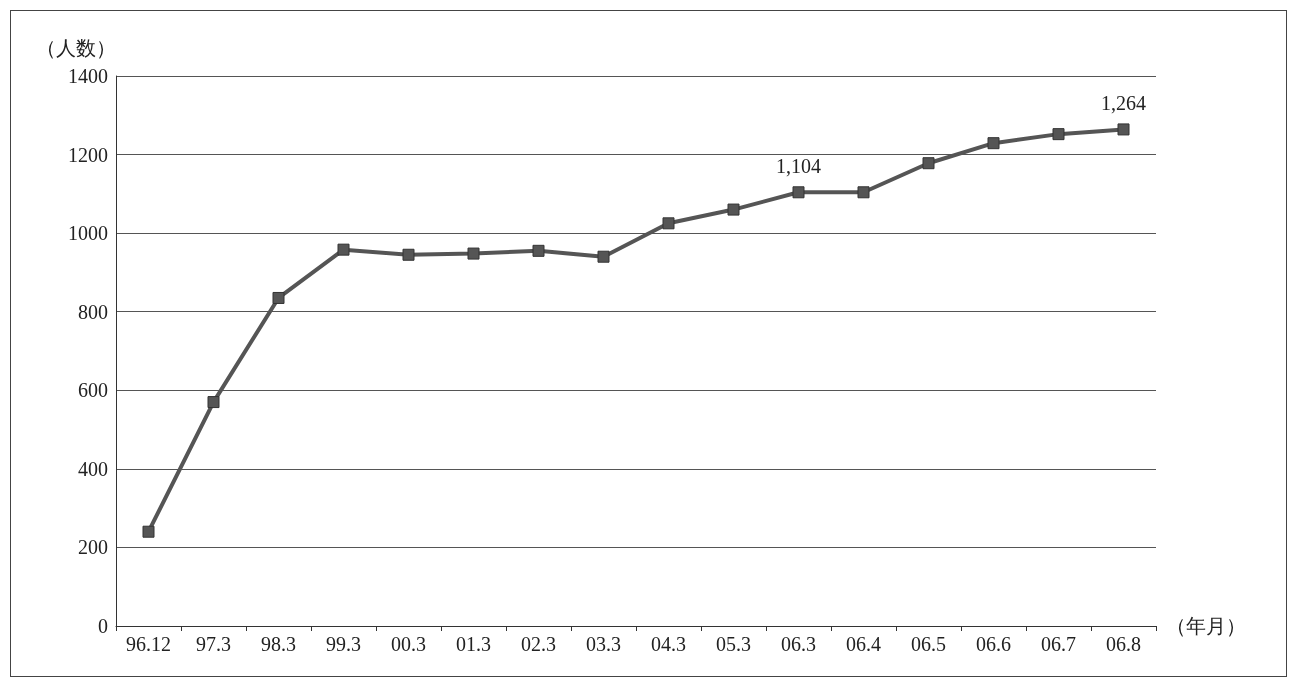  What do you see at coordinates (93, 468) in the screenshot?
I see `y-tick-label: 400` at bounding box center [93, 468].